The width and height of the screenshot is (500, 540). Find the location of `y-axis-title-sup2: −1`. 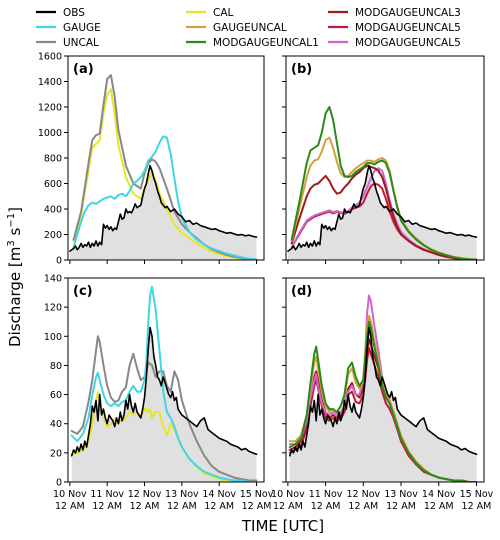

y-axis-title-sup2: −1 is located at coordinates (11, 220).